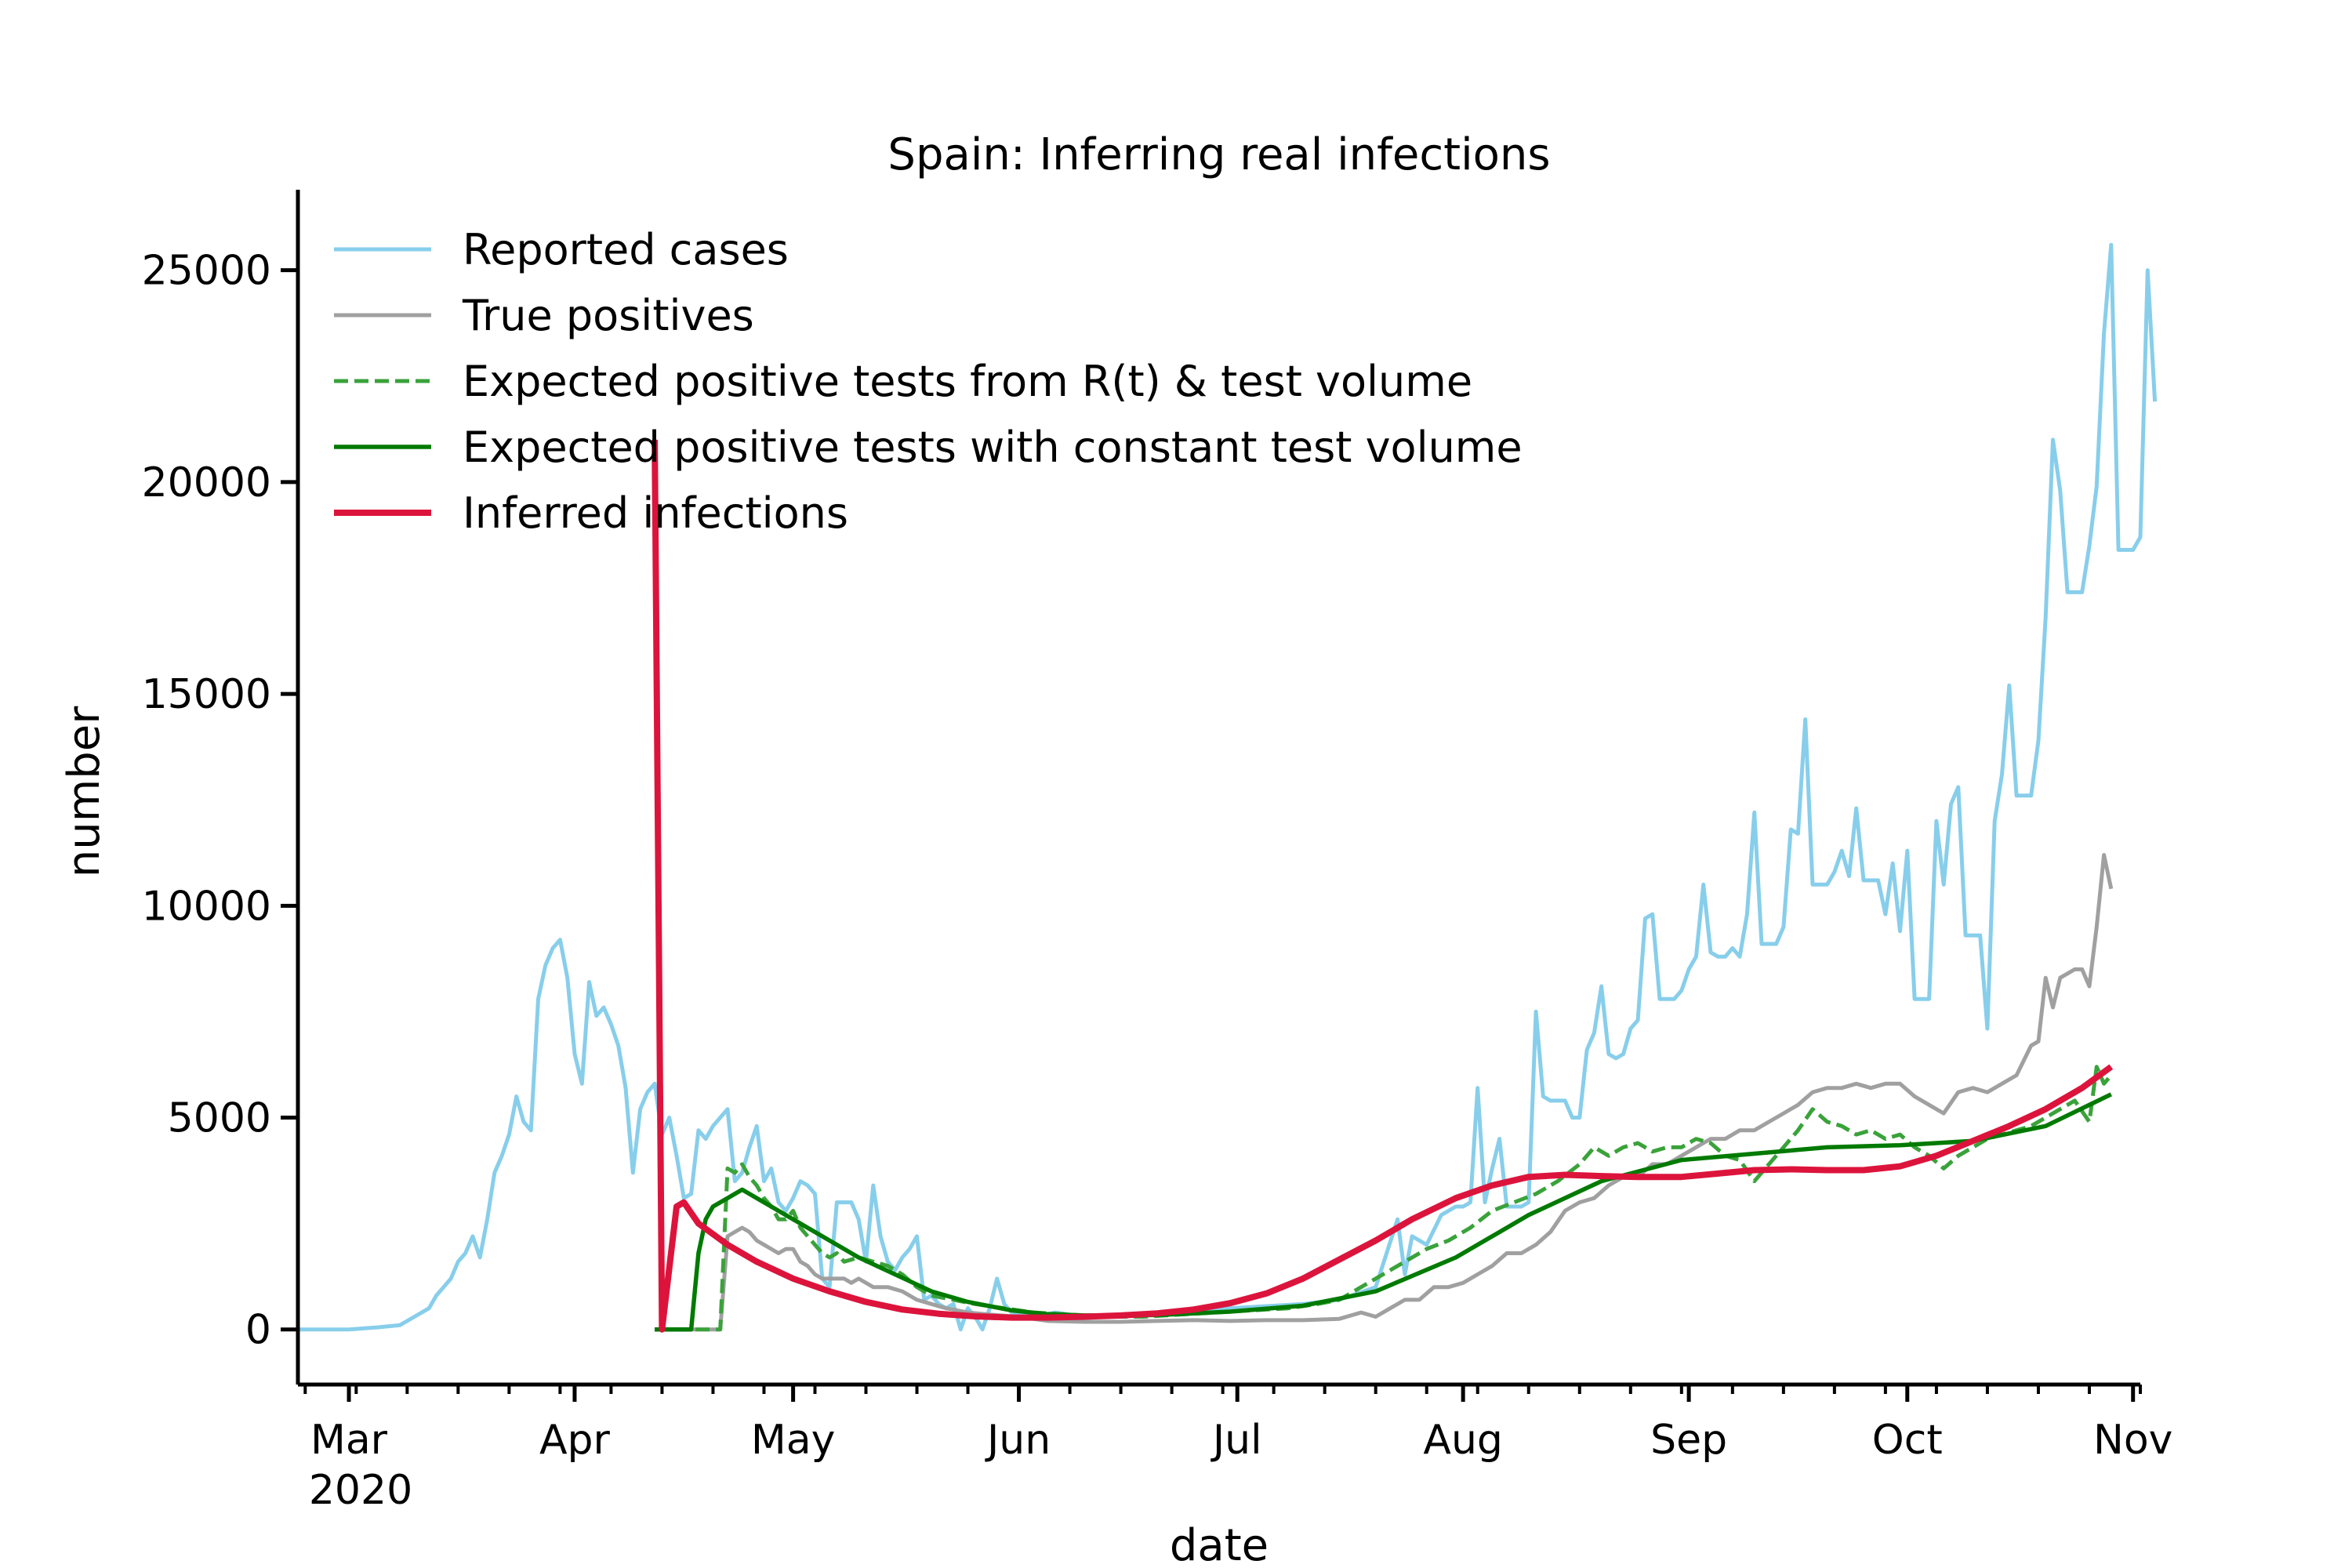  I want to click on x-tick-label: Sep, so click(1688, 1440).